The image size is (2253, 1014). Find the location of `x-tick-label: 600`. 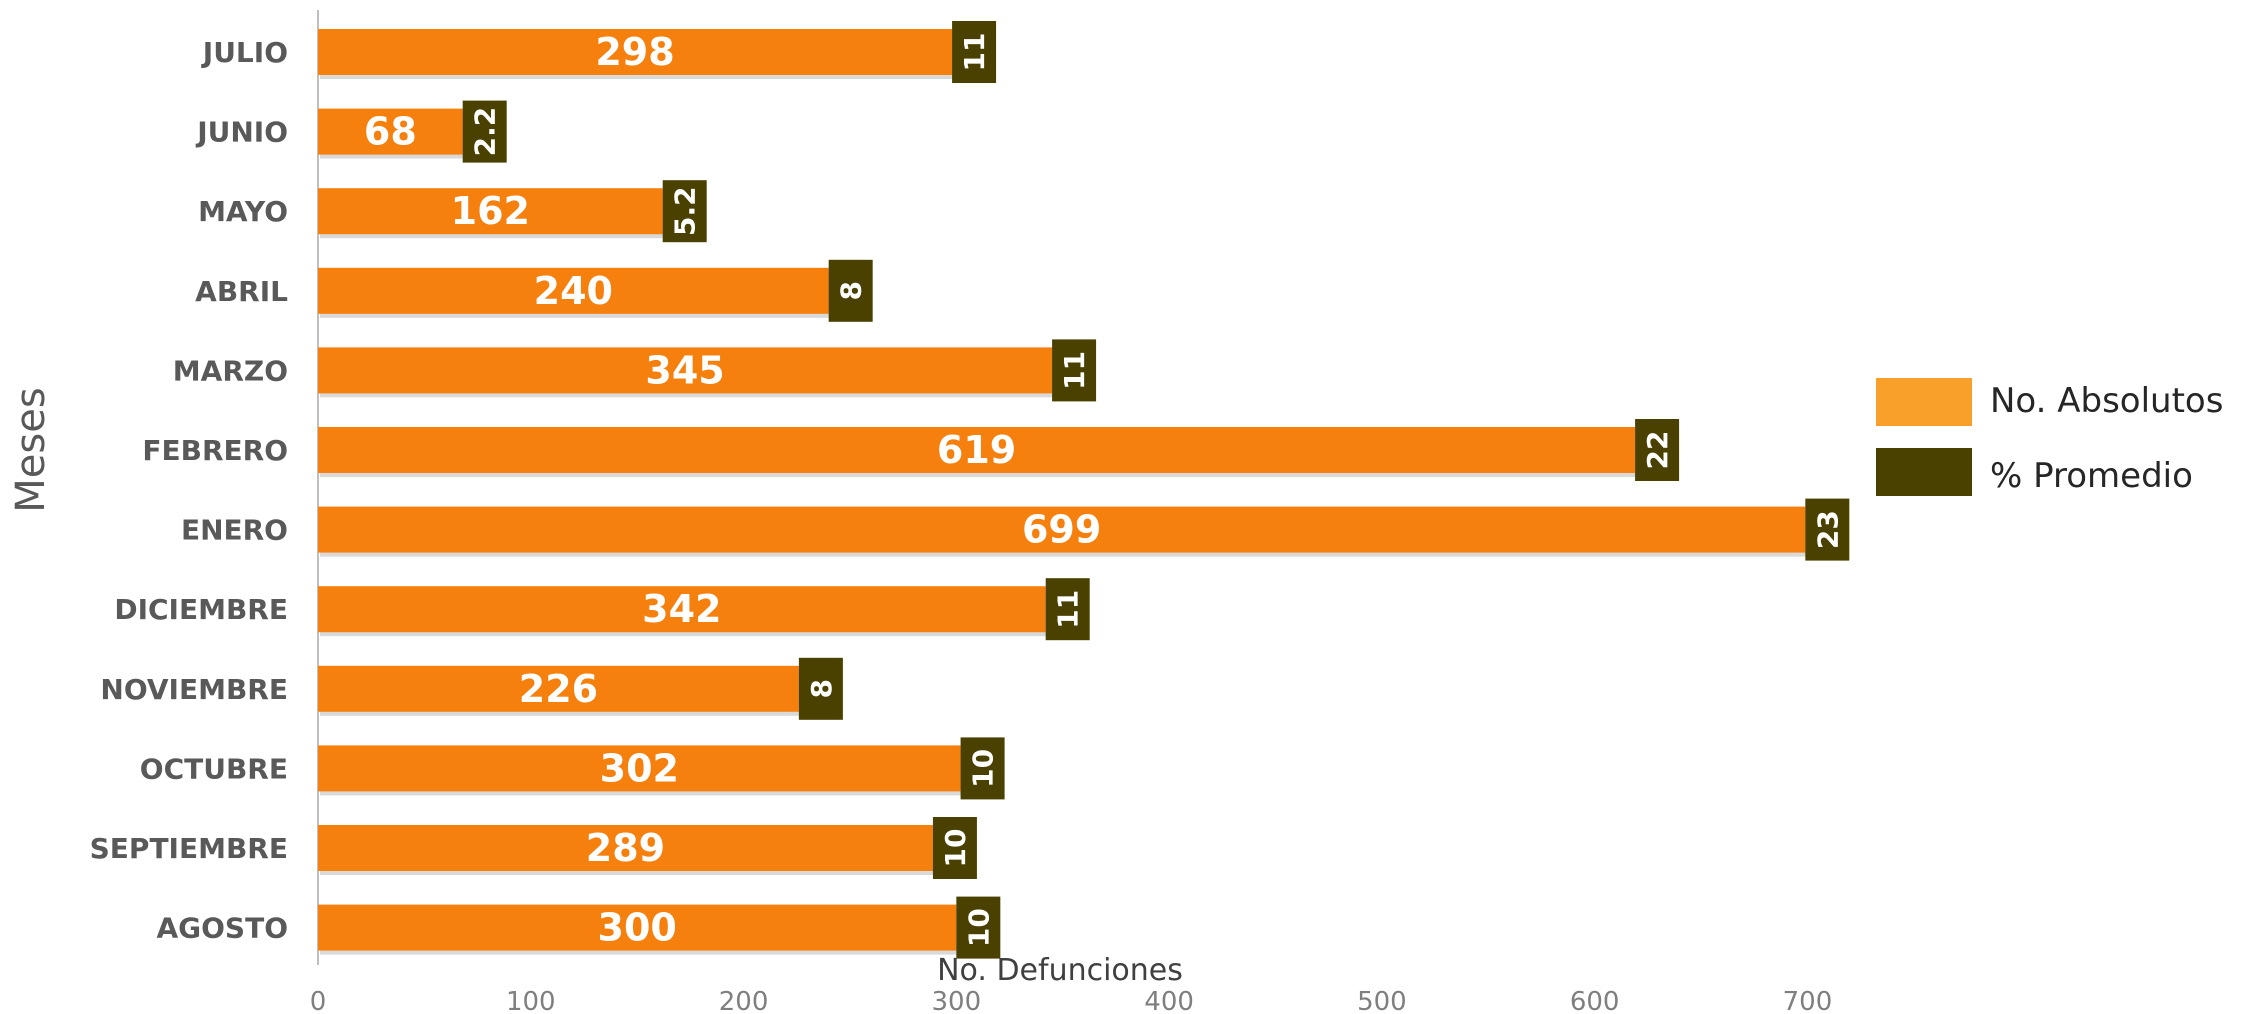

x-tick-label: 600 is located at coordinates (1595, 1000).